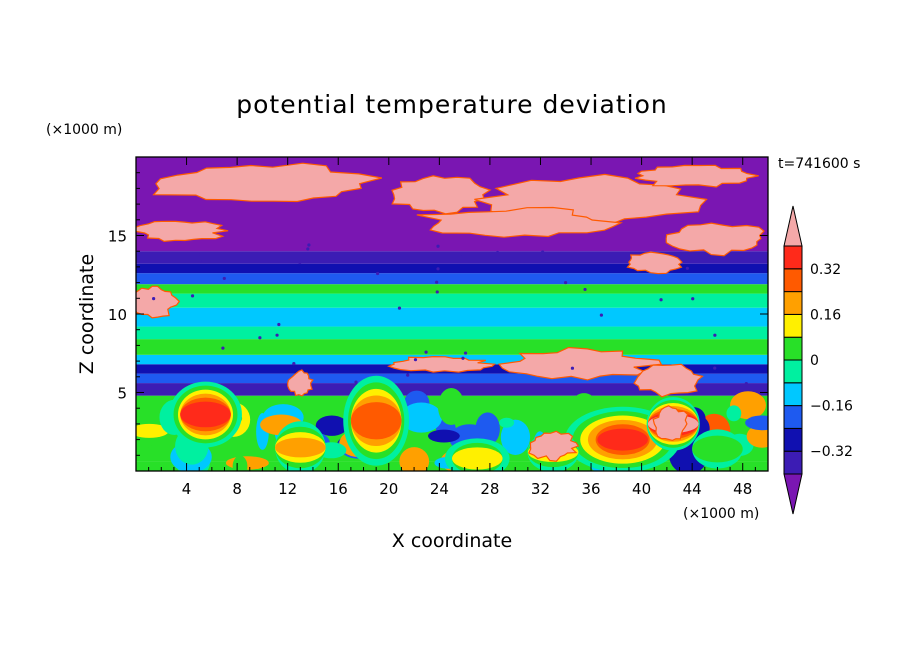  I want to click on x-tick-label-32: 32, so click(540, 489).